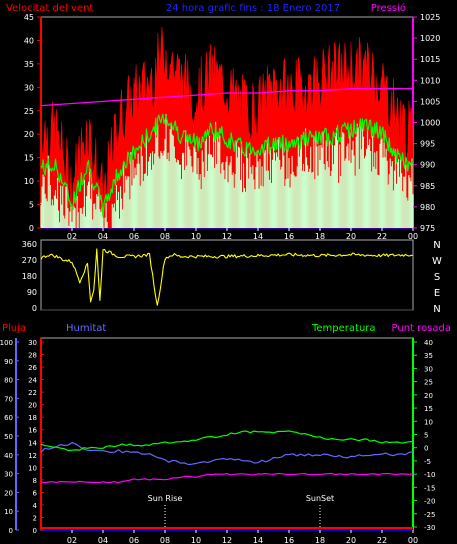  What do you see at coordinates (6, 343) in the screenshot?
I see `humidity-axis-label: 100` at bounding box center [6, 343].